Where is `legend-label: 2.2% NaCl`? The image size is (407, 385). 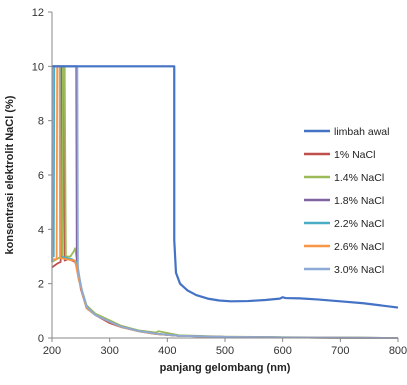
legend-label: 2.2% NaCl is located at coordinates (359, 224).